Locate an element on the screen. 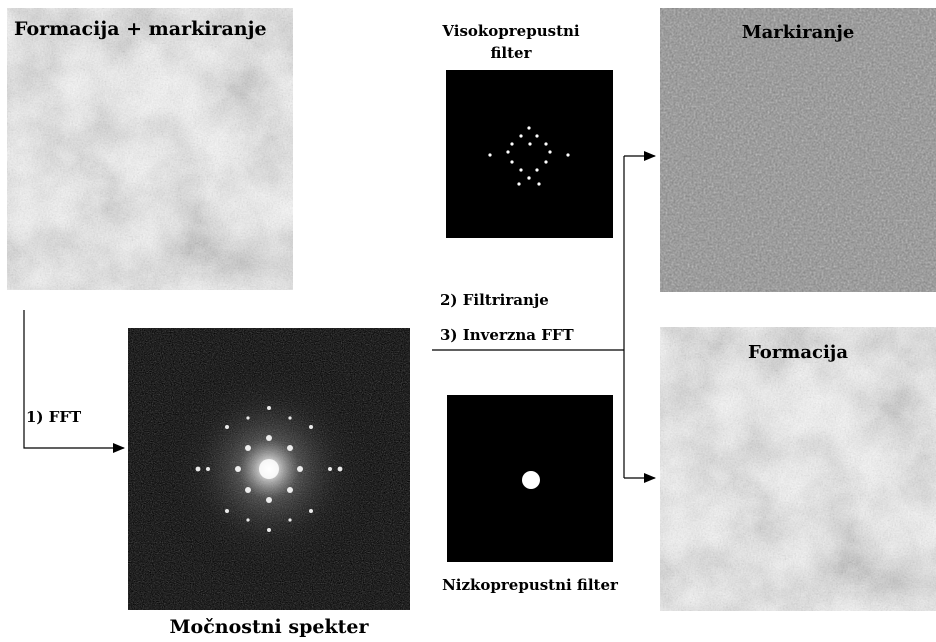 This screenshot has height=642, width=936. fft-arrow is located at coordinates (74, 381).